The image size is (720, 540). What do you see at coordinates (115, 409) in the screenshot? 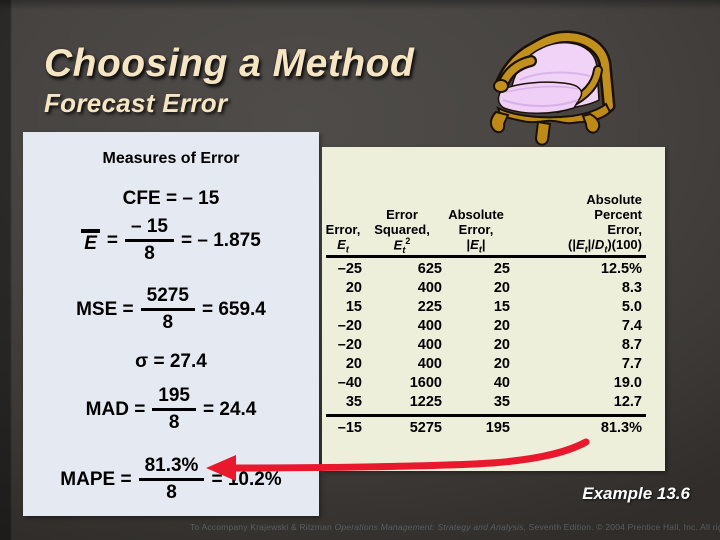
I see `formula-label: MAD =` at bounding box center [115, 409].